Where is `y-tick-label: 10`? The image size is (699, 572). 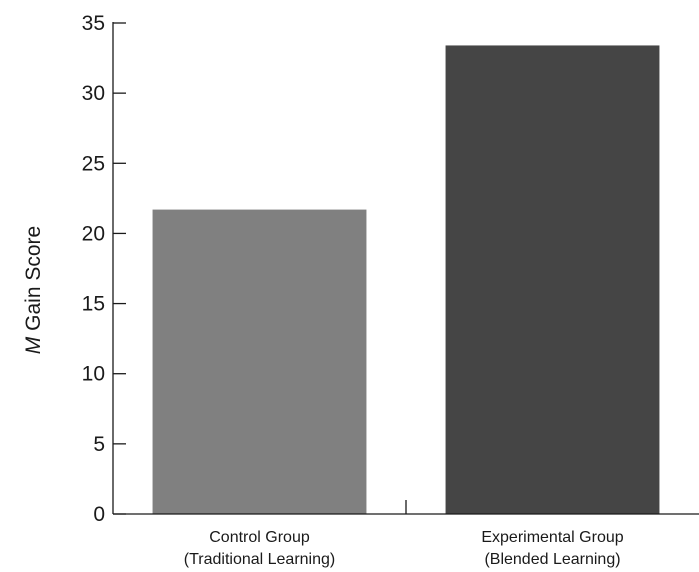
y-tick-label: 10 is located at coordinates (93, 374).